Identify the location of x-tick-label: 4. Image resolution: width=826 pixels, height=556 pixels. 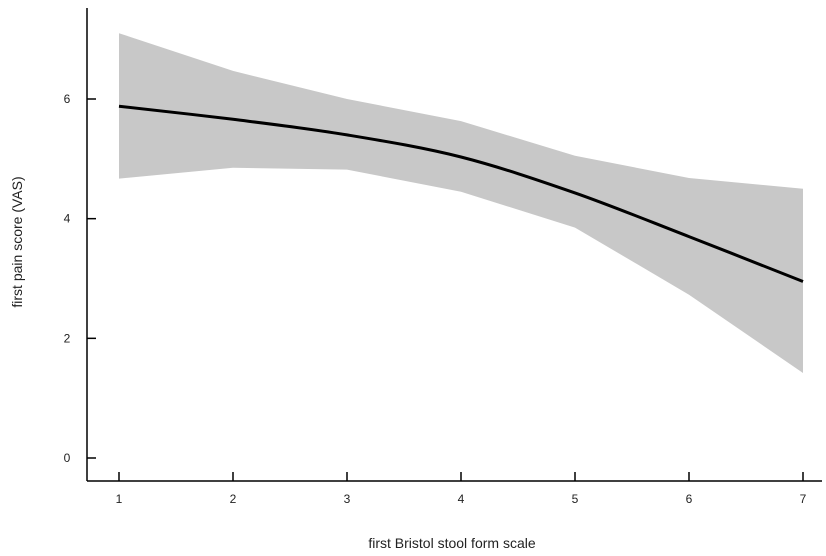
(461, 499).